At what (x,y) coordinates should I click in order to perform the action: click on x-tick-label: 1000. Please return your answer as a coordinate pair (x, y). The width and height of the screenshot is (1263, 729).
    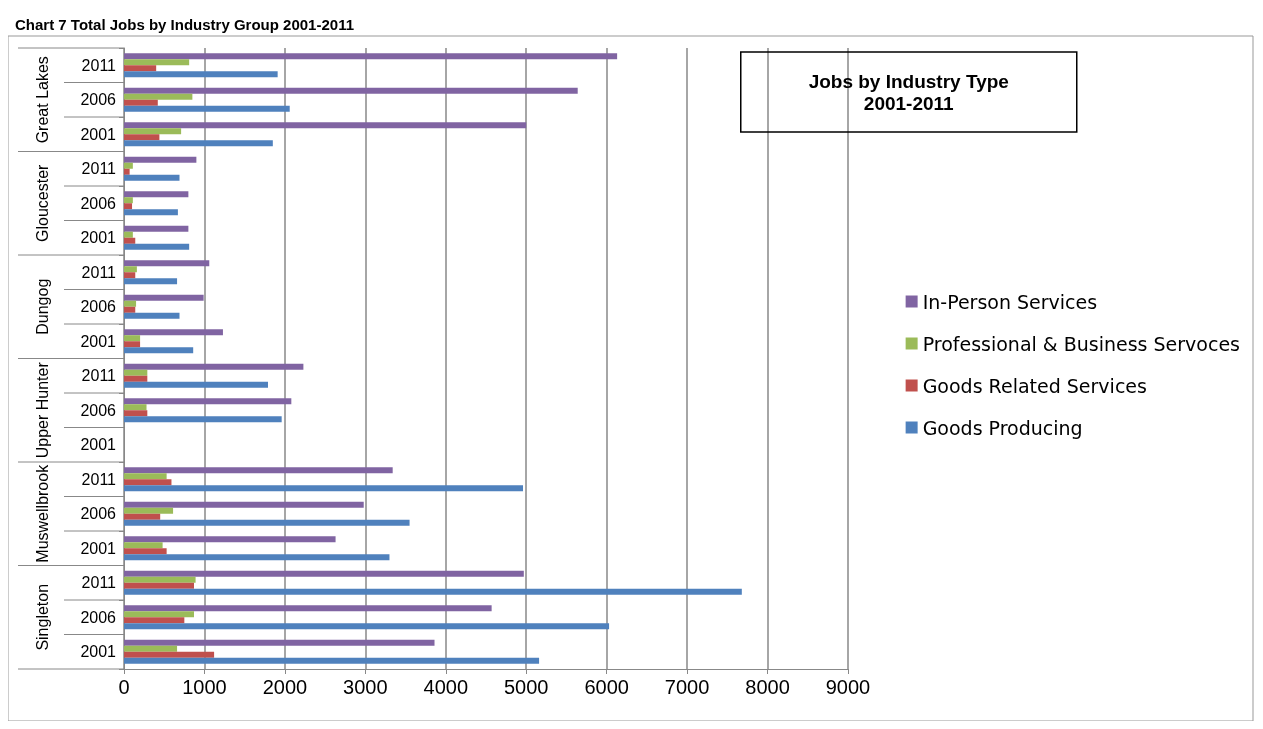
    Looking at the image, I should click on (204, 687).